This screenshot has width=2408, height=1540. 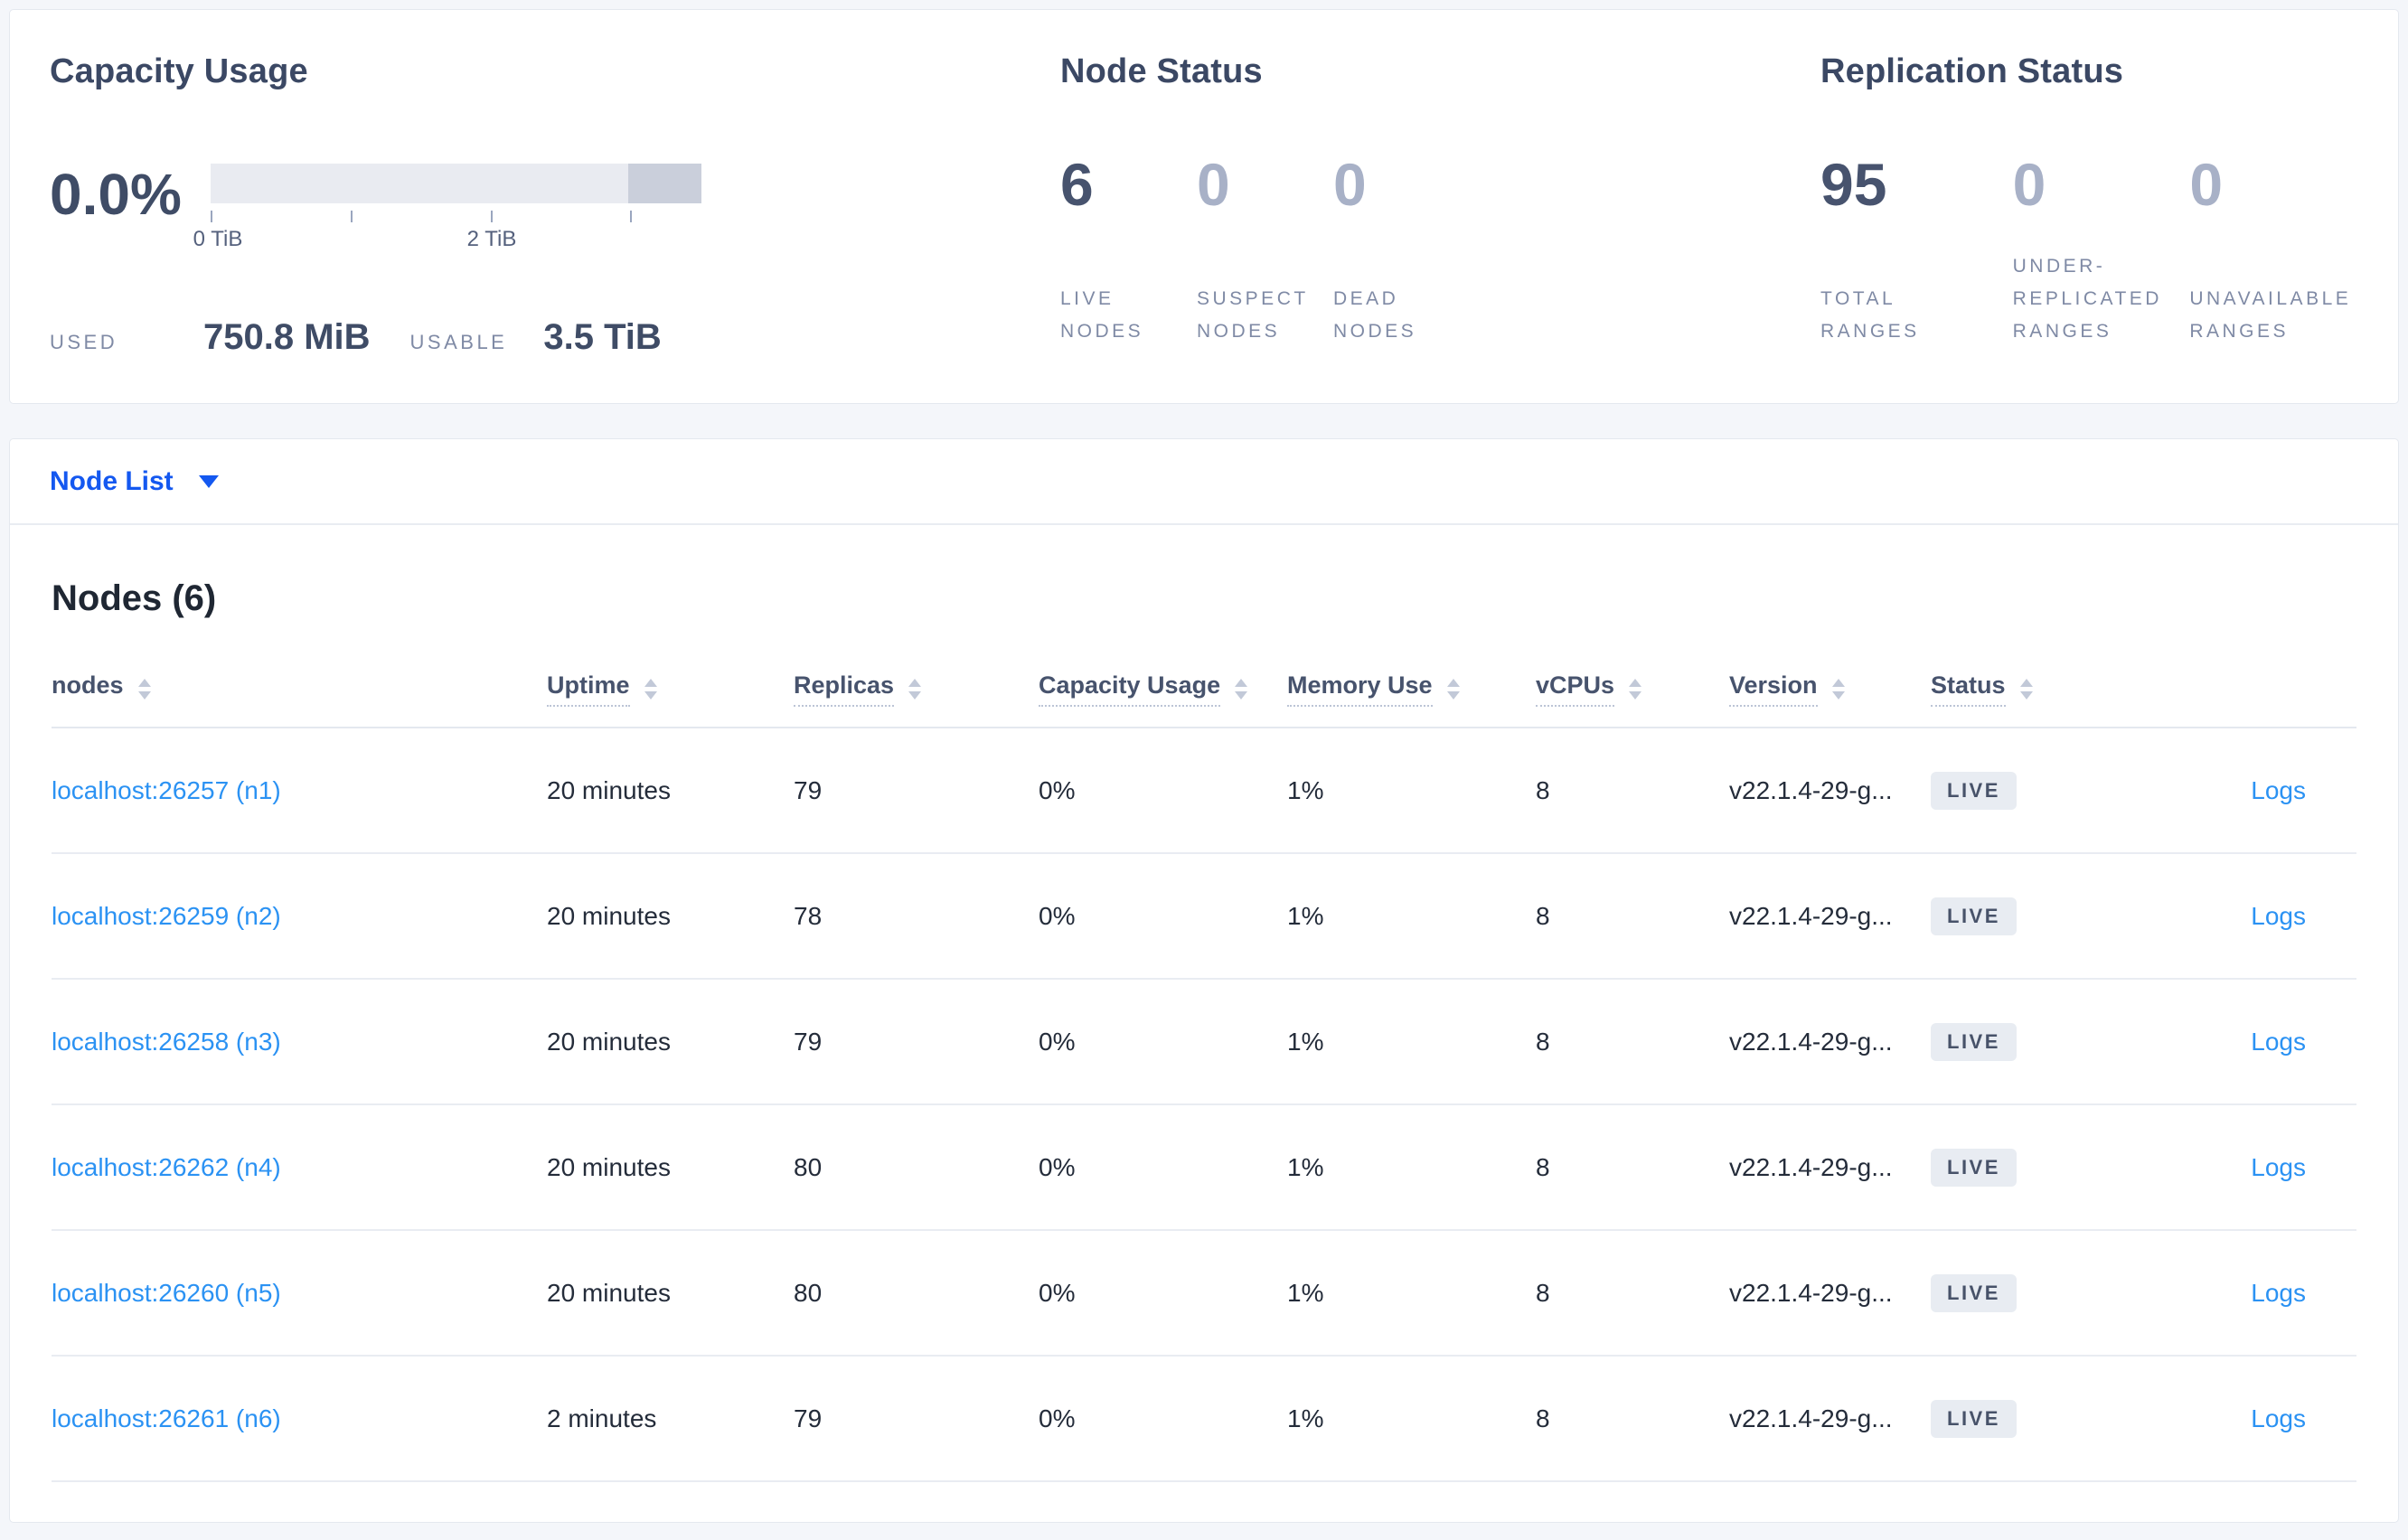 What do you see at coordinates (287, 337) in the screenshot?
I see `used-value: 750.8 MiB` at bounding box center [287, 337].